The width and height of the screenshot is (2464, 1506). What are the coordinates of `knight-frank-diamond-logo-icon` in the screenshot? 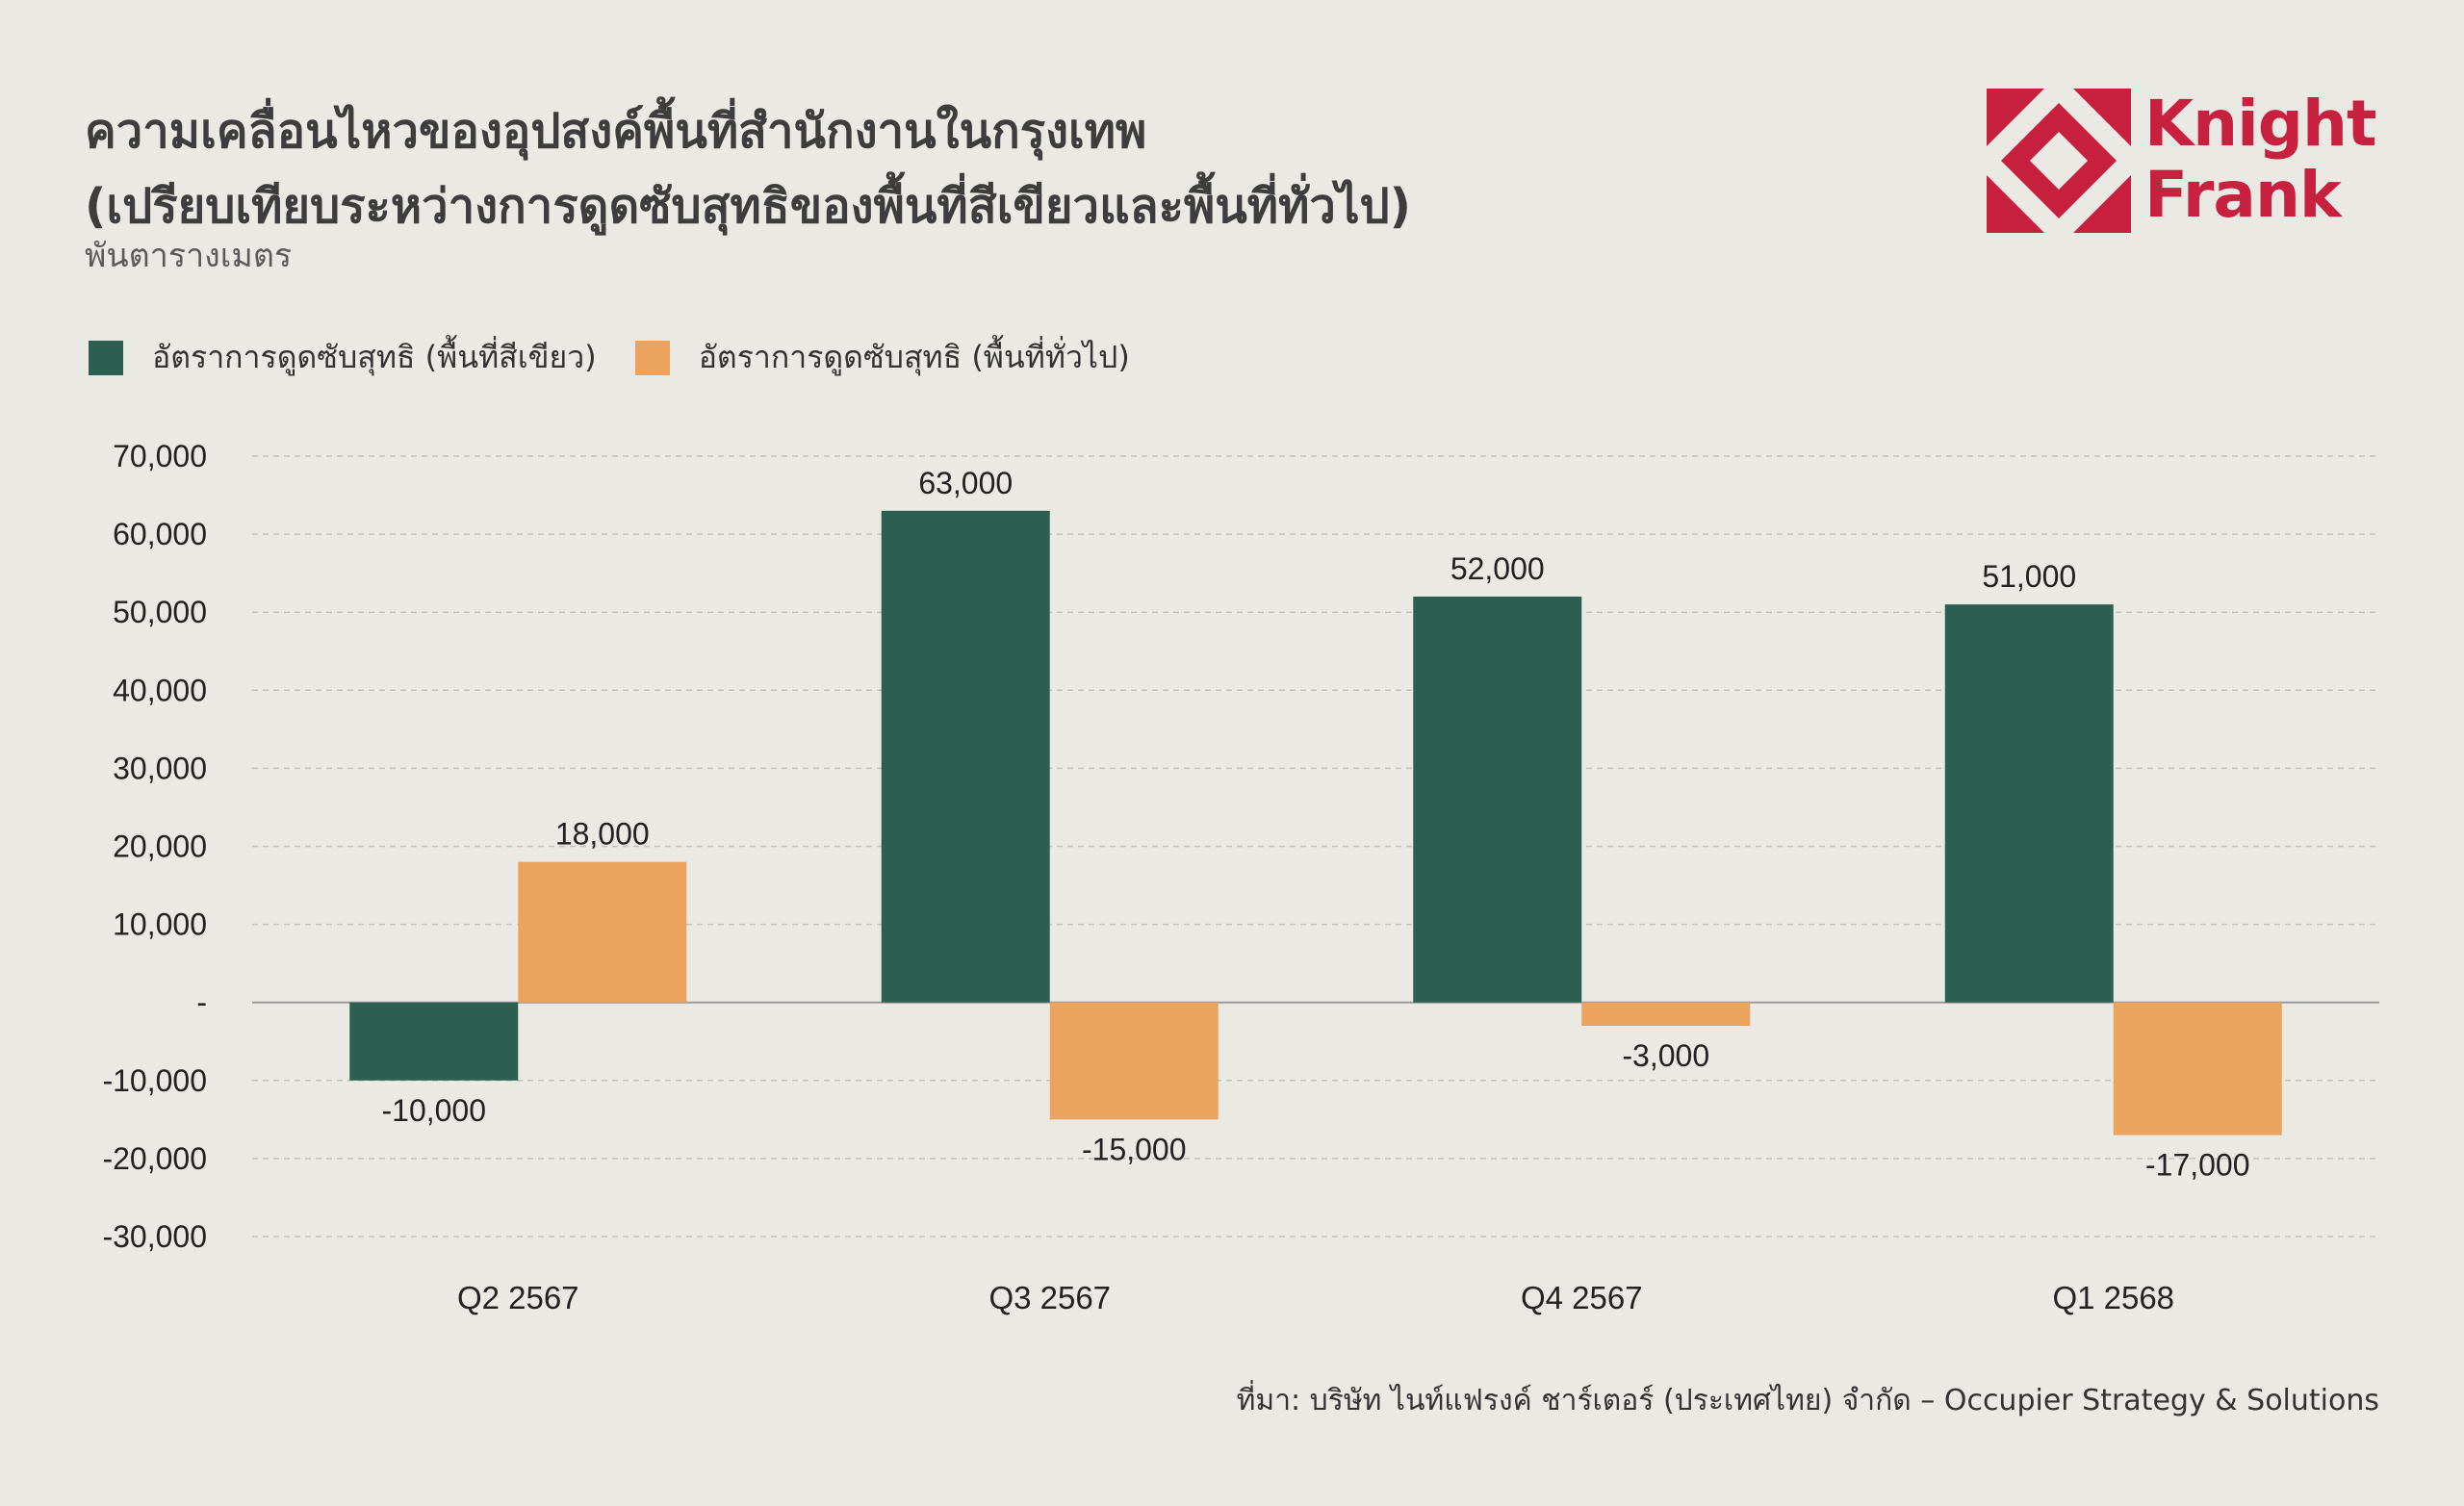 It's located at (2059, 161).